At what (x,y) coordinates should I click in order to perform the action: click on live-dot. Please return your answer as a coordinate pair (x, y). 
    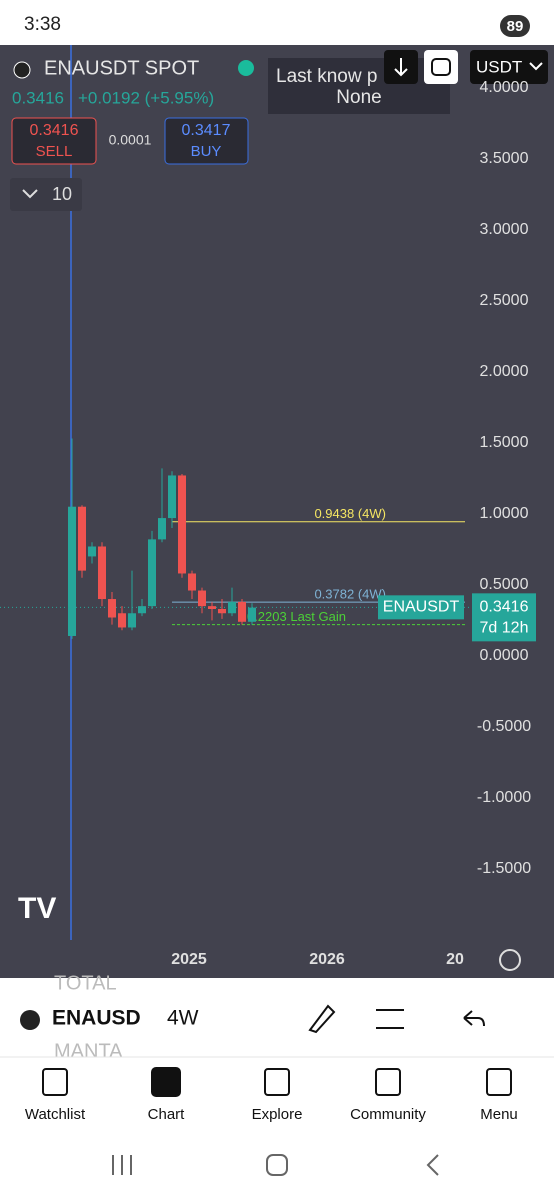
    Looking at the image, I should click on (246, 68).